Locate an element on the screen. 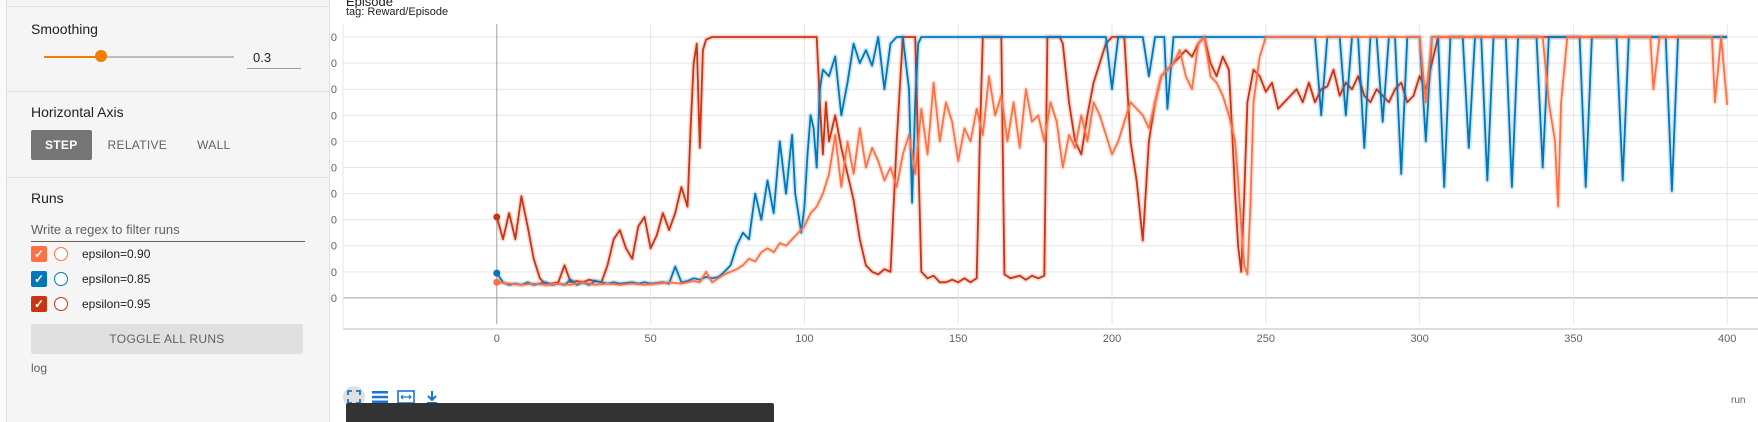 The image size is (1758, 422). runs-title: Runs is located at coordinates (47, 198).